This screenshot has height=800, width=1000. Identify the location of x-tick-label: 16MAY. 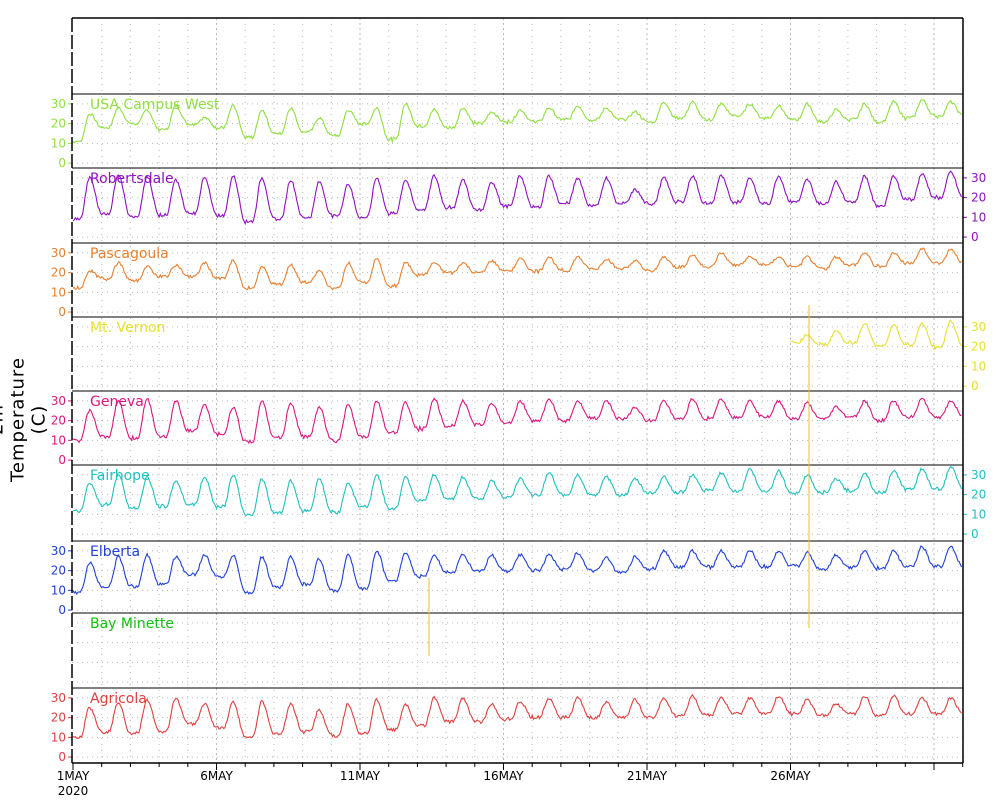
(503, 776).